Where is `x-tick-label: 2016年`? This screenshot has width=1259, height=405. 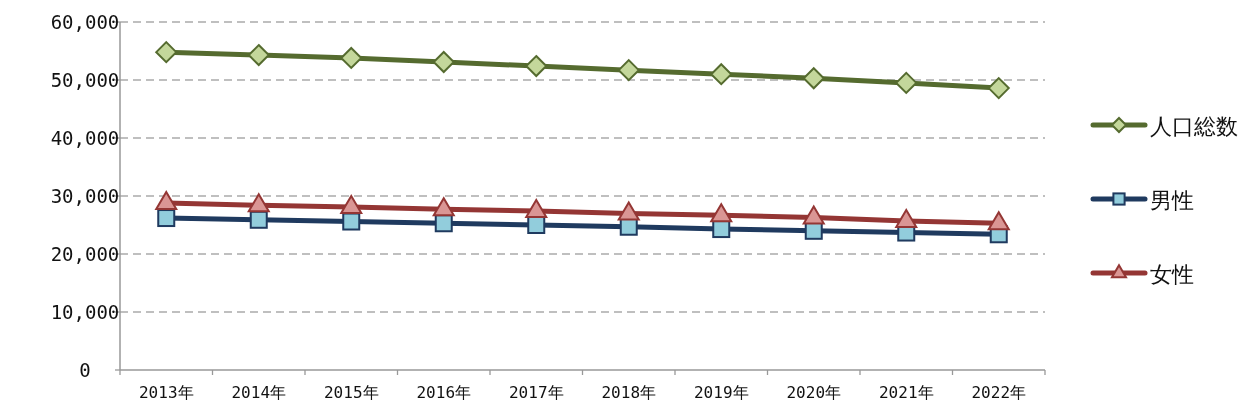
x-tick-label: 2016年 is located at coordinates (444, 392).